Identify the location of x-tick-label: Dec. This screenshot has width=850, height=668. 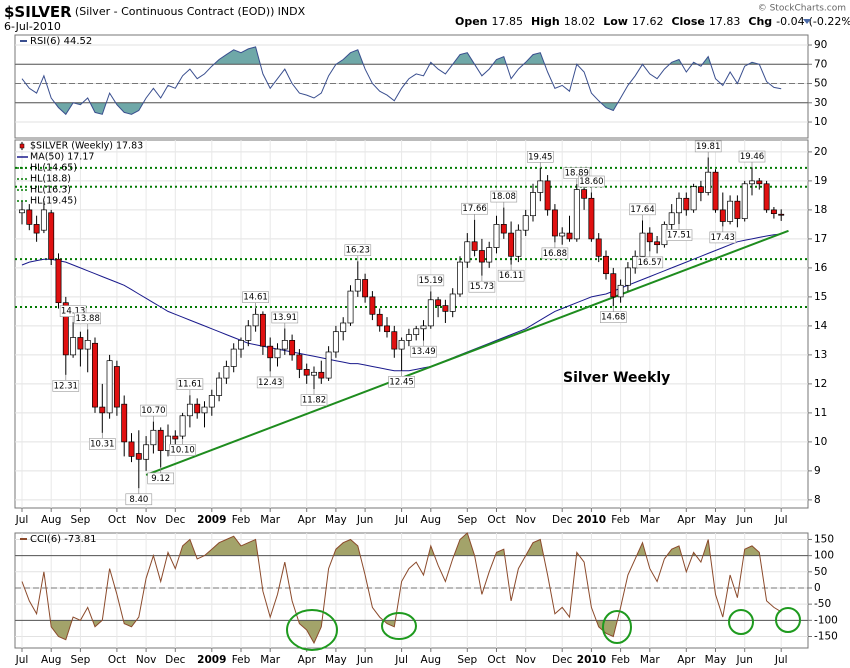
(175, 660).